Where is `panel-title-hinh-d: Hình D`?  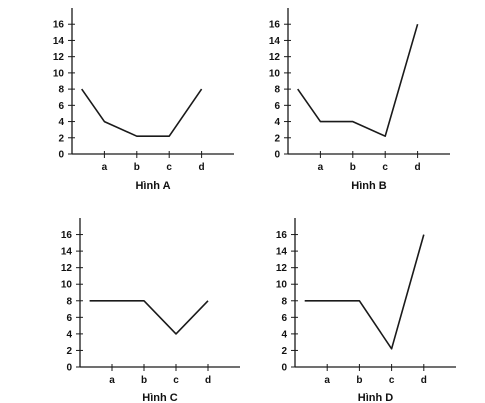 panel-title-hinh-d: Hình D is located at coordinates (375, 397).